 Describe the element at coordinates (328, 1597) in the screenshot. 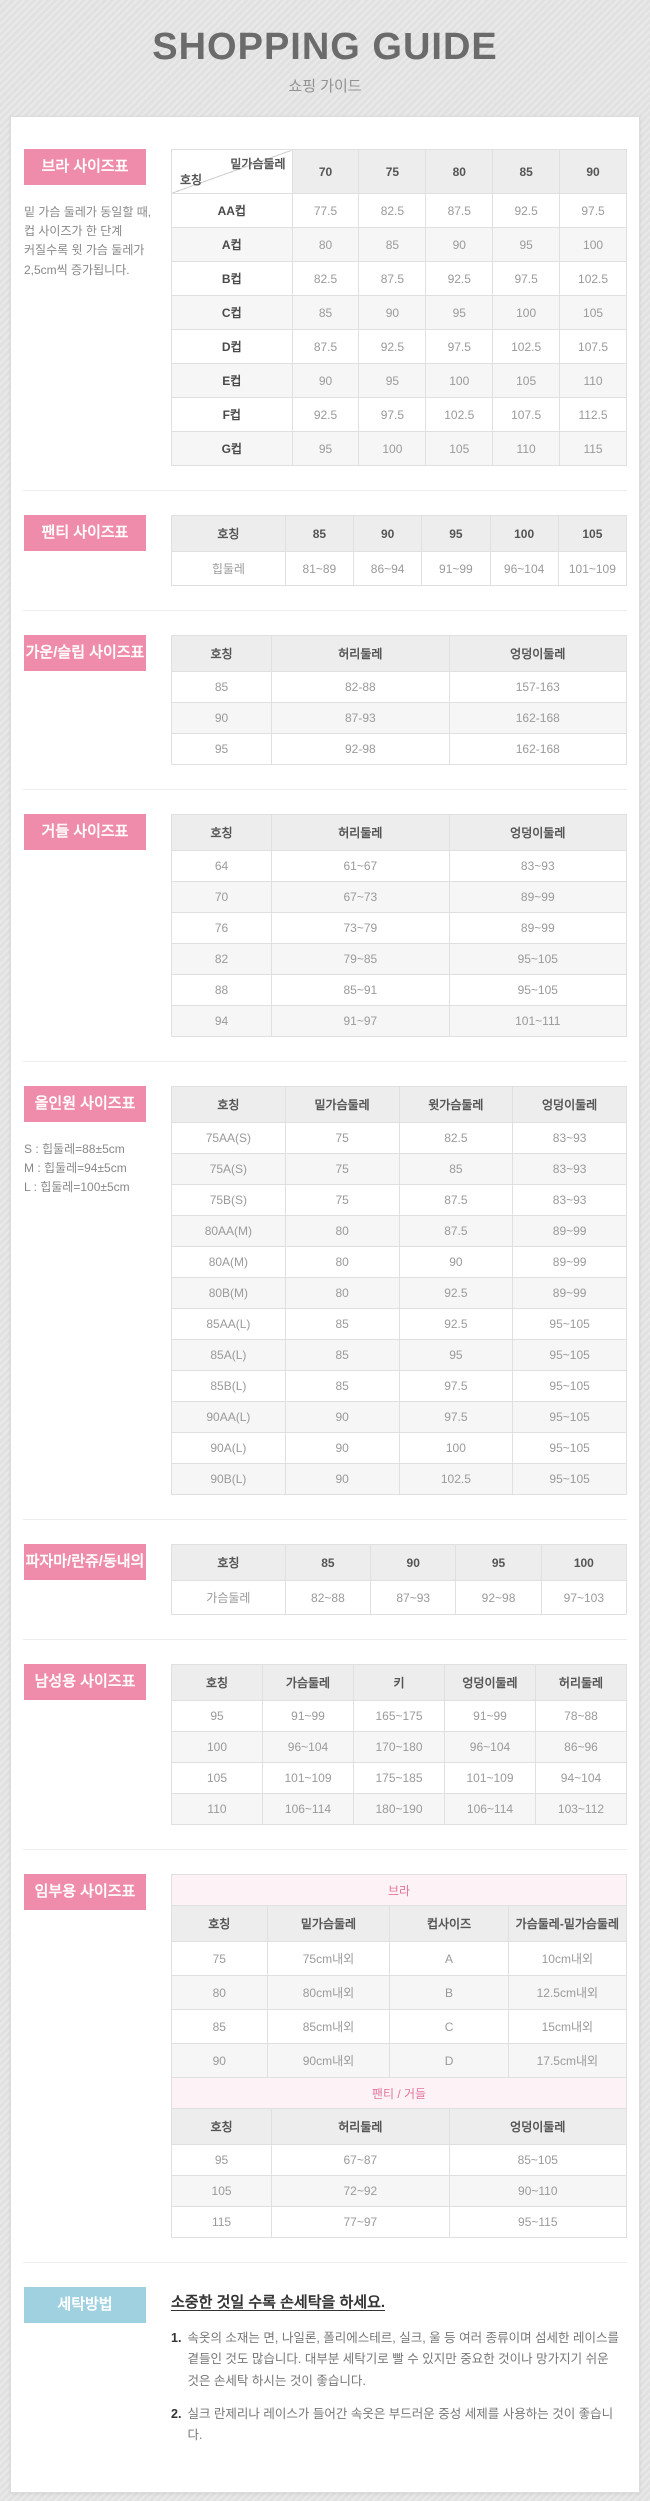

I see `value-cell: 82~88` at that location.